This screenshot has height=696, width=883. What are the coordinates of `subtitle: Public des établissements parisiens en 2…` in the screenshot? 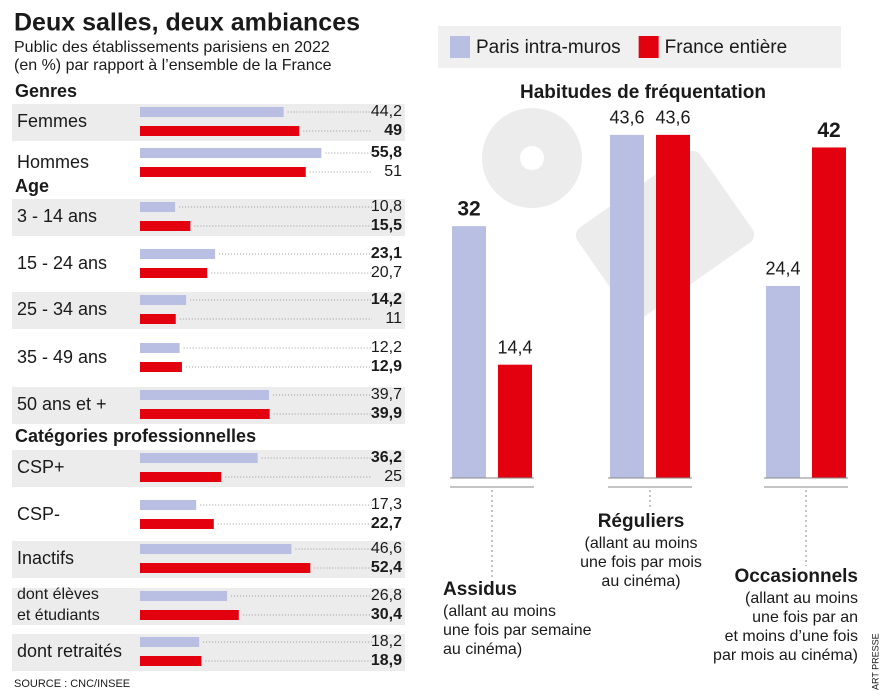 It's located at (173, 56).